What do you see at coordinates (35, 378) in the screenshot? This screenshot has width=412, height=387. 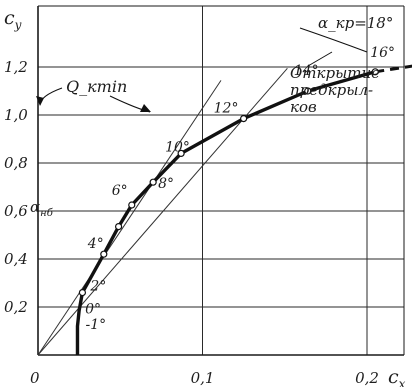 I see `x-tick-label: 0` at bounding box center [35, 378].